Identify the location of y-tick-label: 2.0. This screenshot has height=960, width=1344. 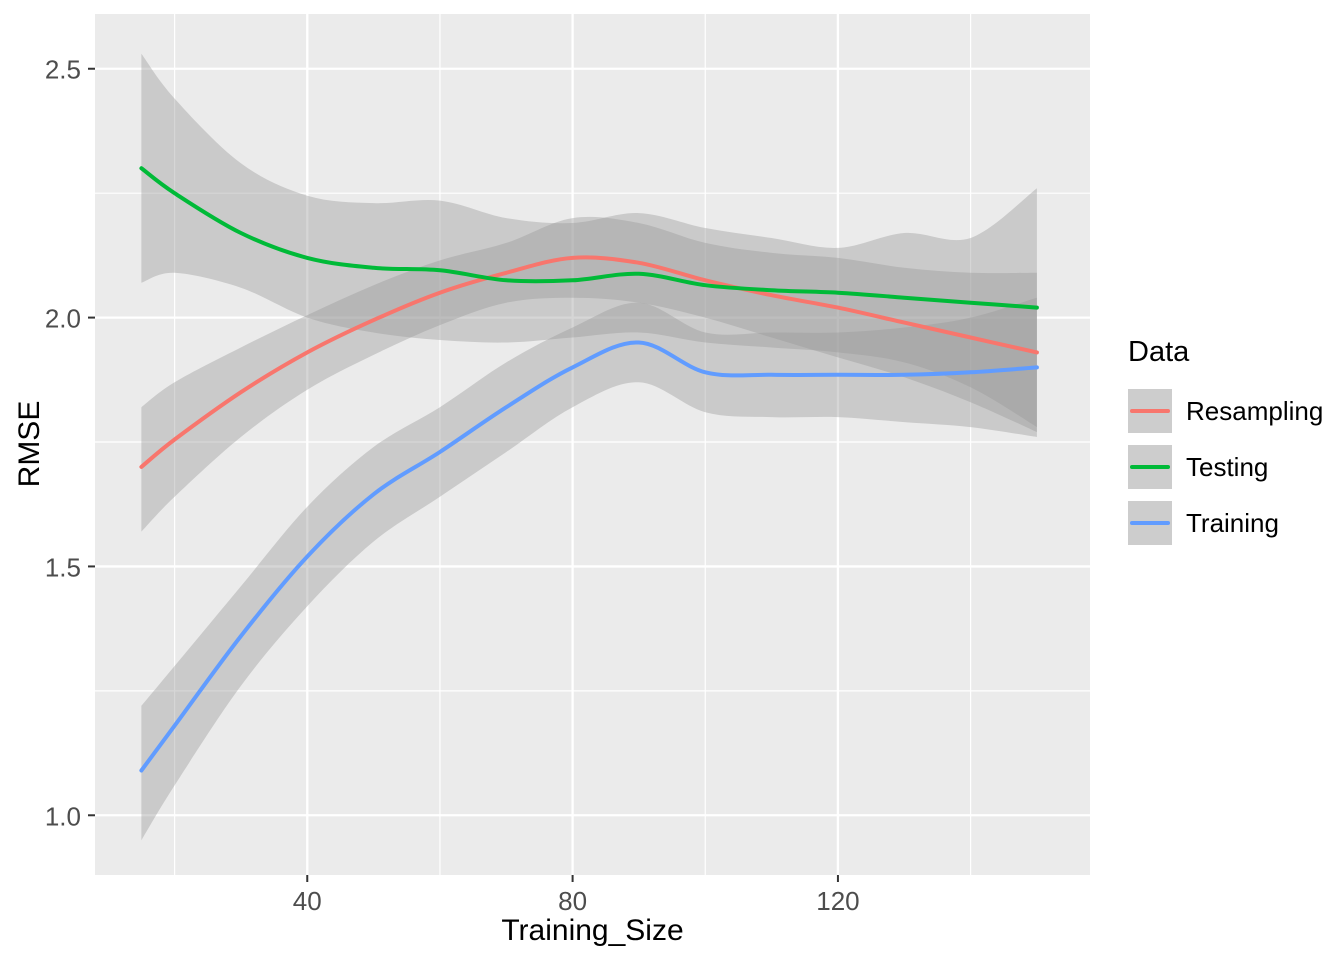
(63, 319).